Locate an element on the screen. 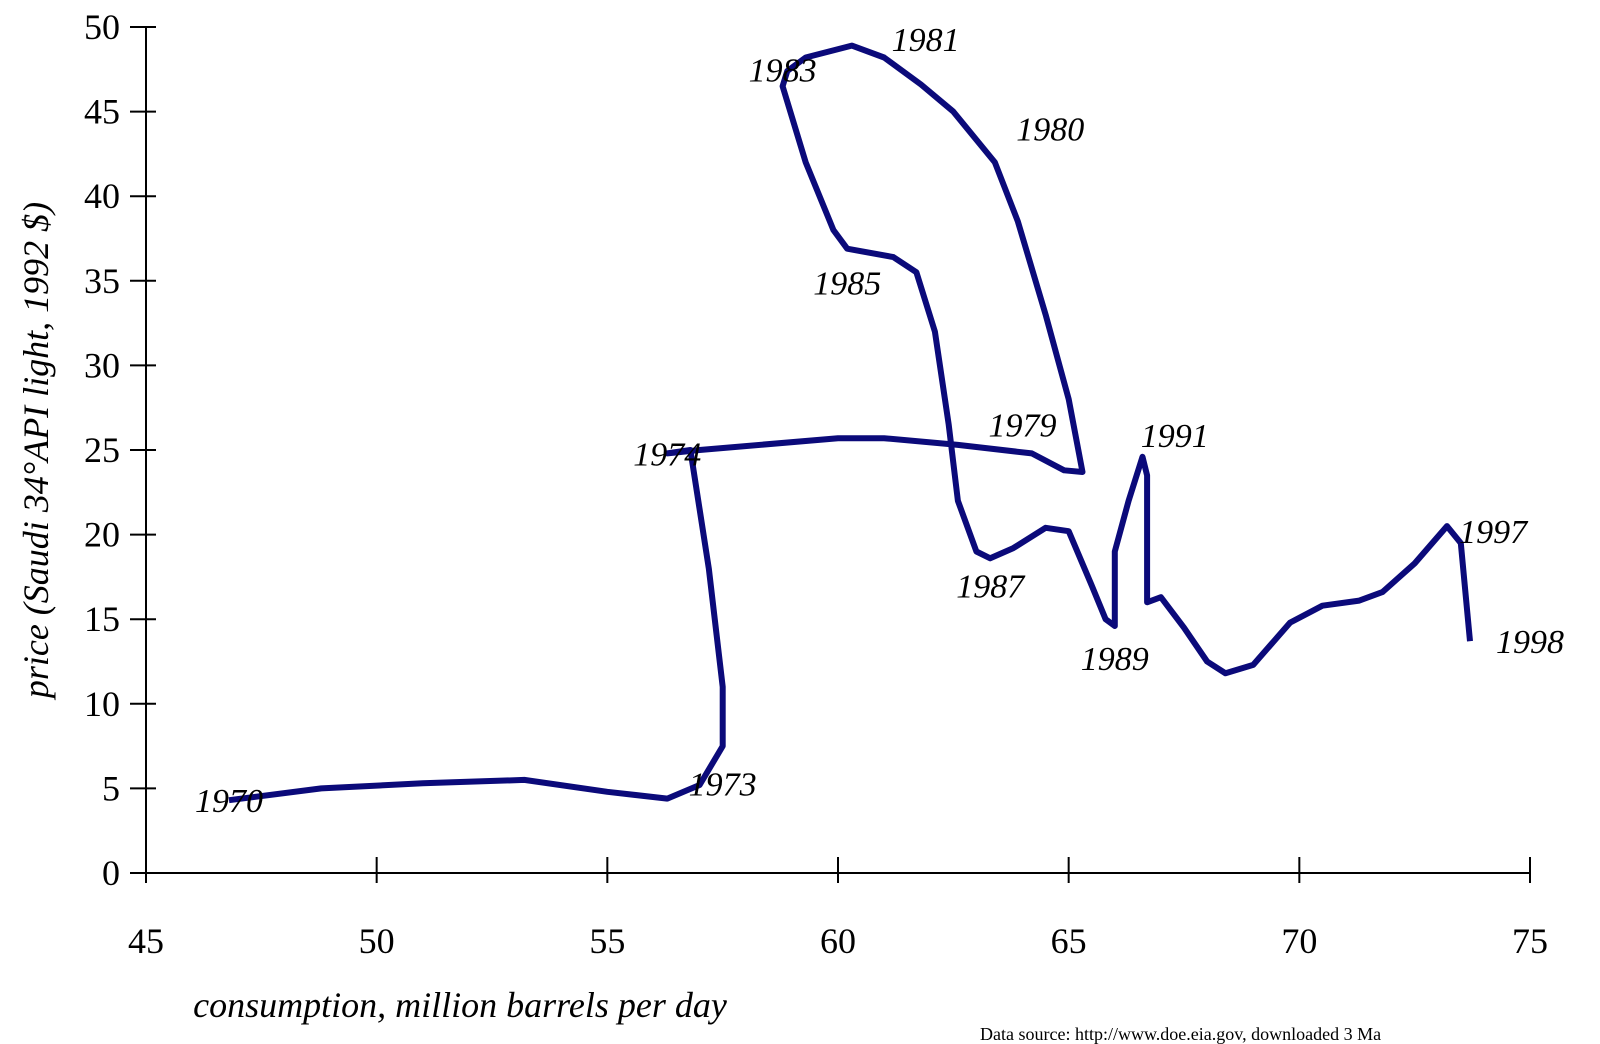 The height and width of the screenshot is (1044, 1600). year-label: 1998 is located at coordinates (1530, 642).